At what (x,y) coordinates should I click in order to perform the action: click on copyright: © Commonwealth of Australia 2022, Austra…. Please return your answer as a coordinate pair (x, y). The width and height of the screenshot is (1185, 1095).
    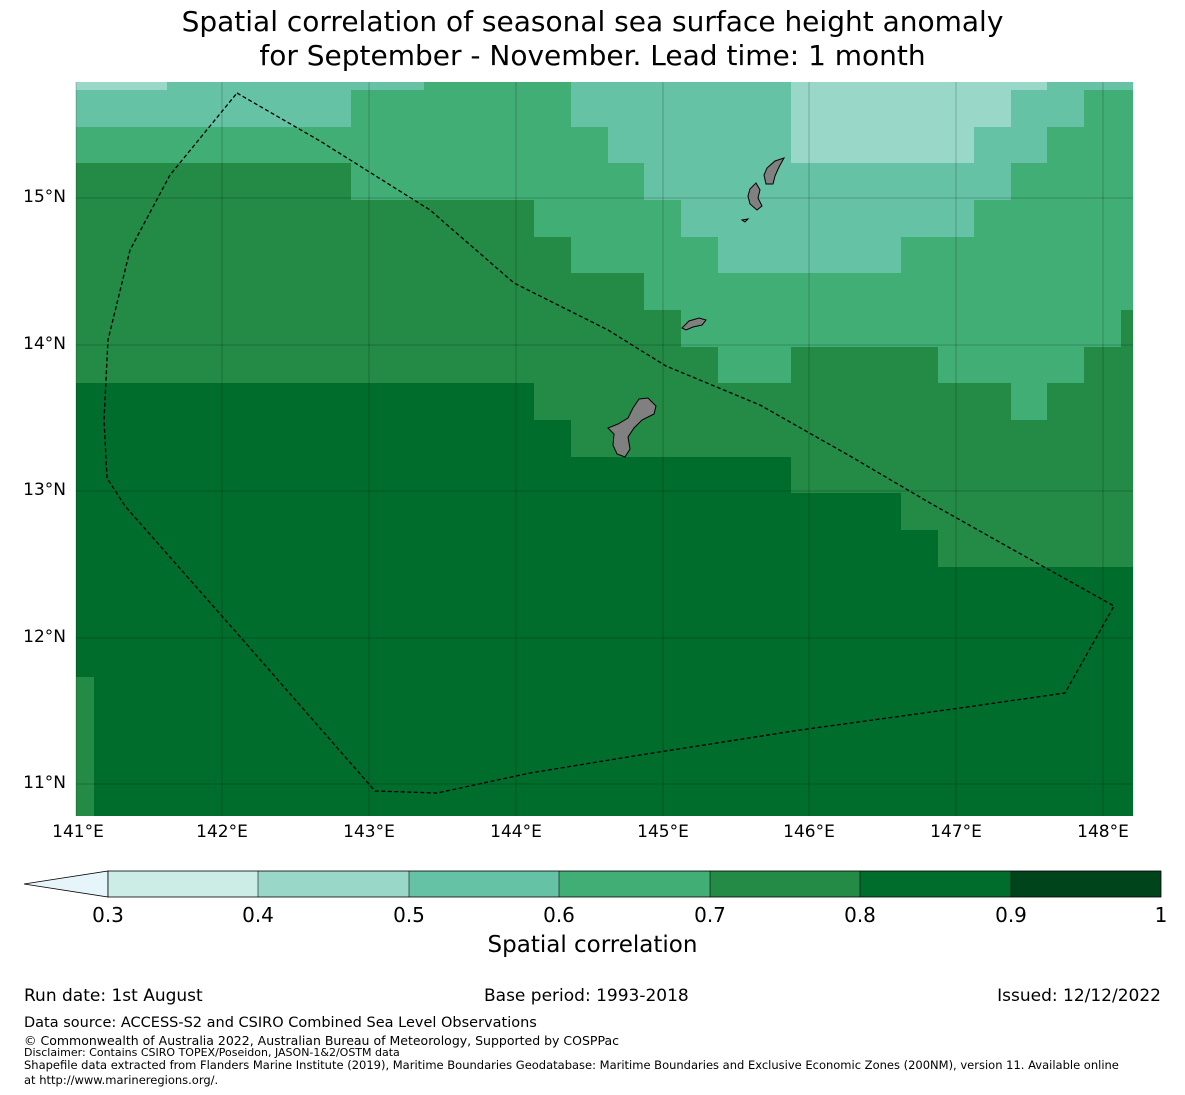
    Looking at the image, I should click on (321, 1040).